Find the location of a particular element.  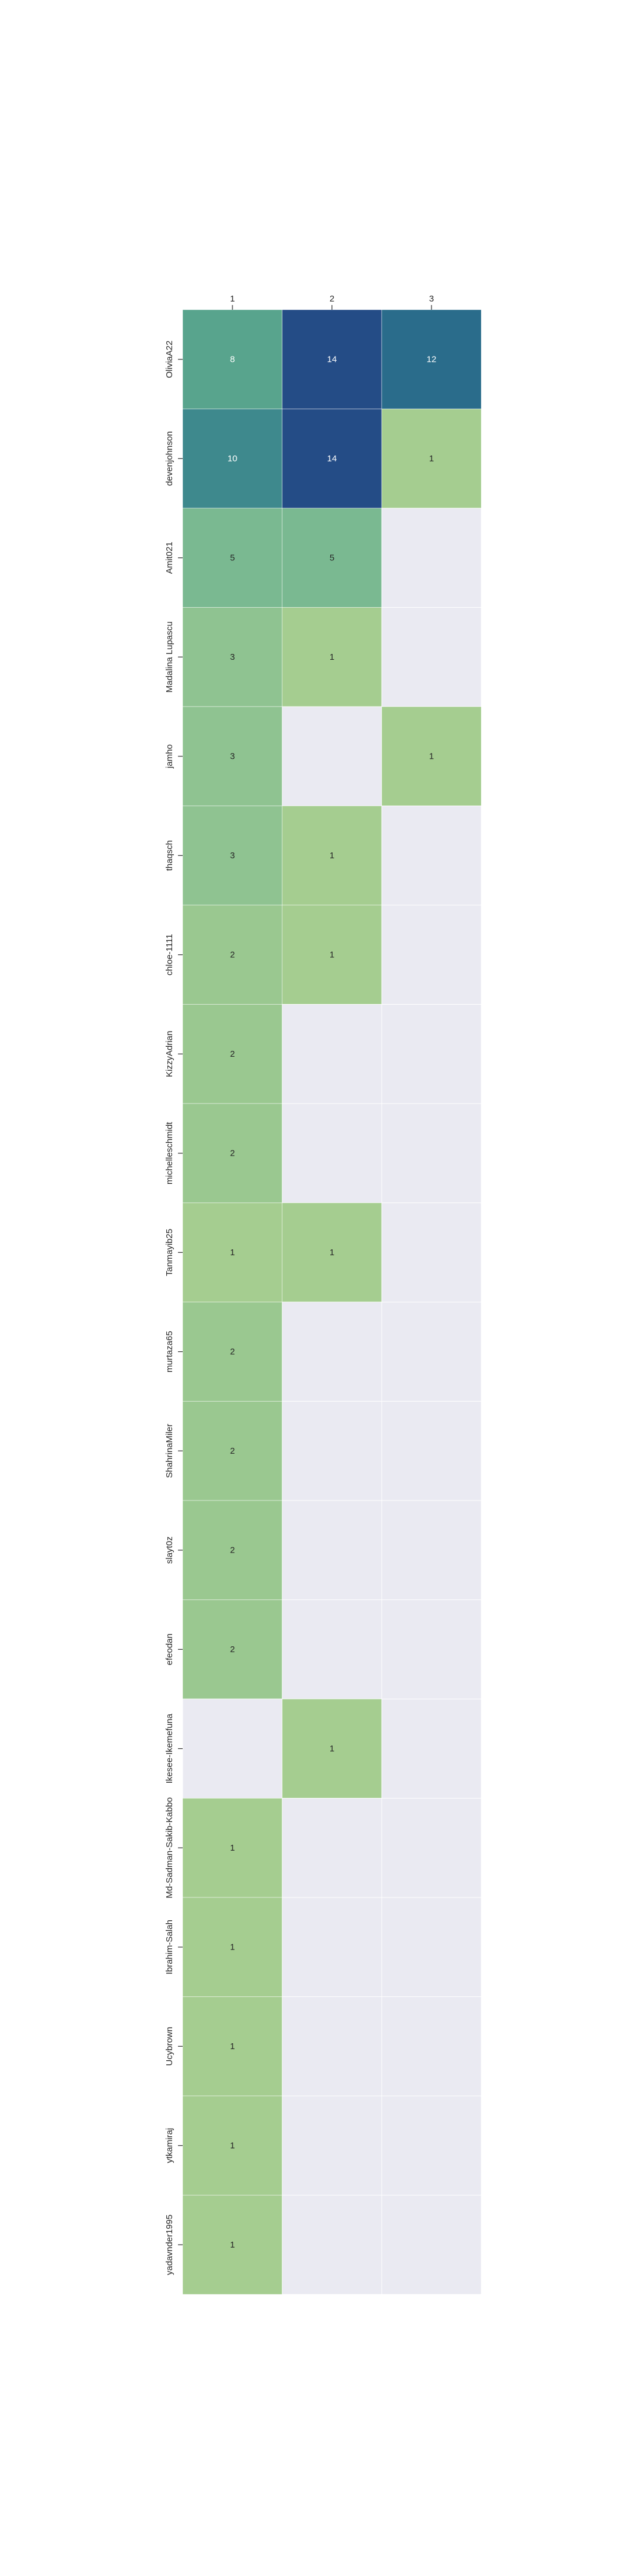

cell-value-label: 12 is located at coordinates (432, 359).